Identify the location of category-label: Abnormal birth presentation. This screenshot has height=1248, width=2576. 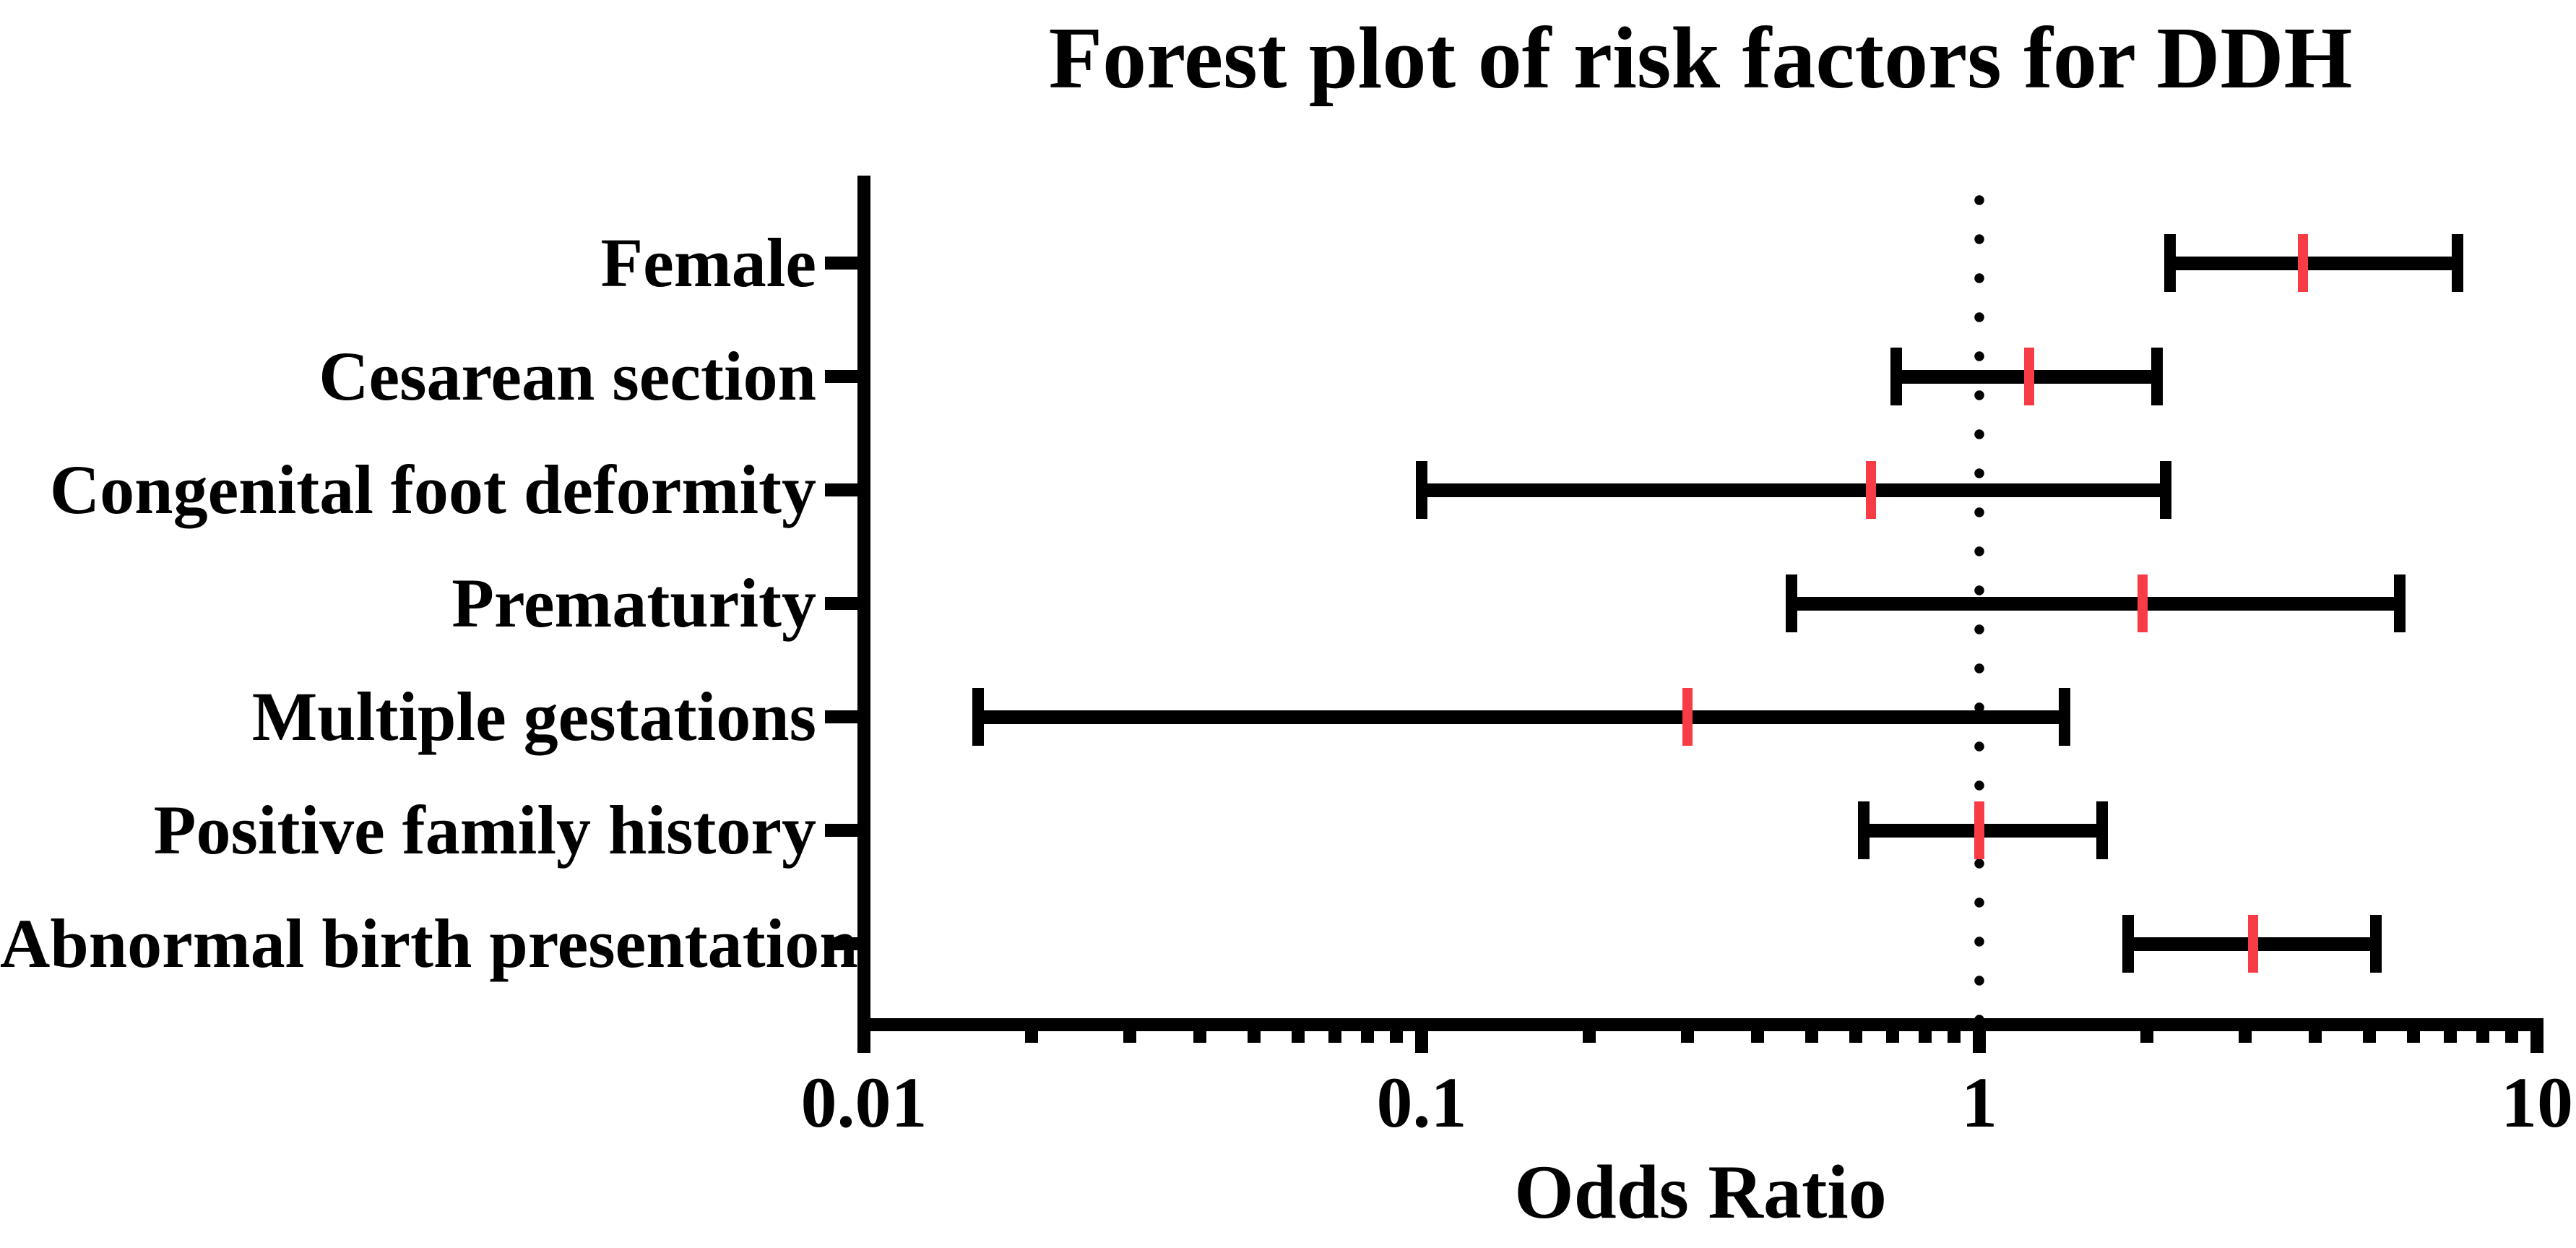
(429, 944).